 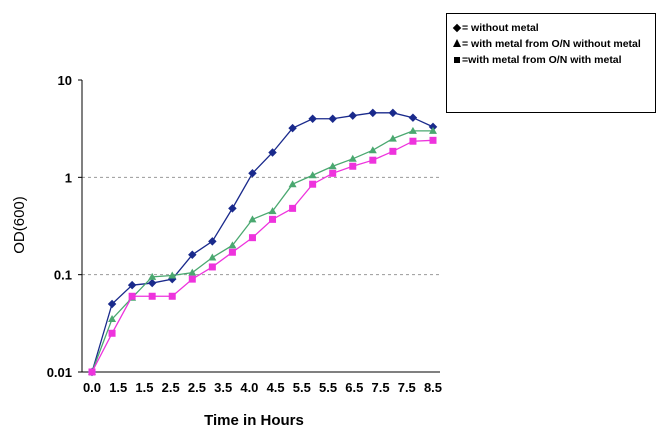 I want to click on x-tick-label: 4.5, so click(x=276, y=387).